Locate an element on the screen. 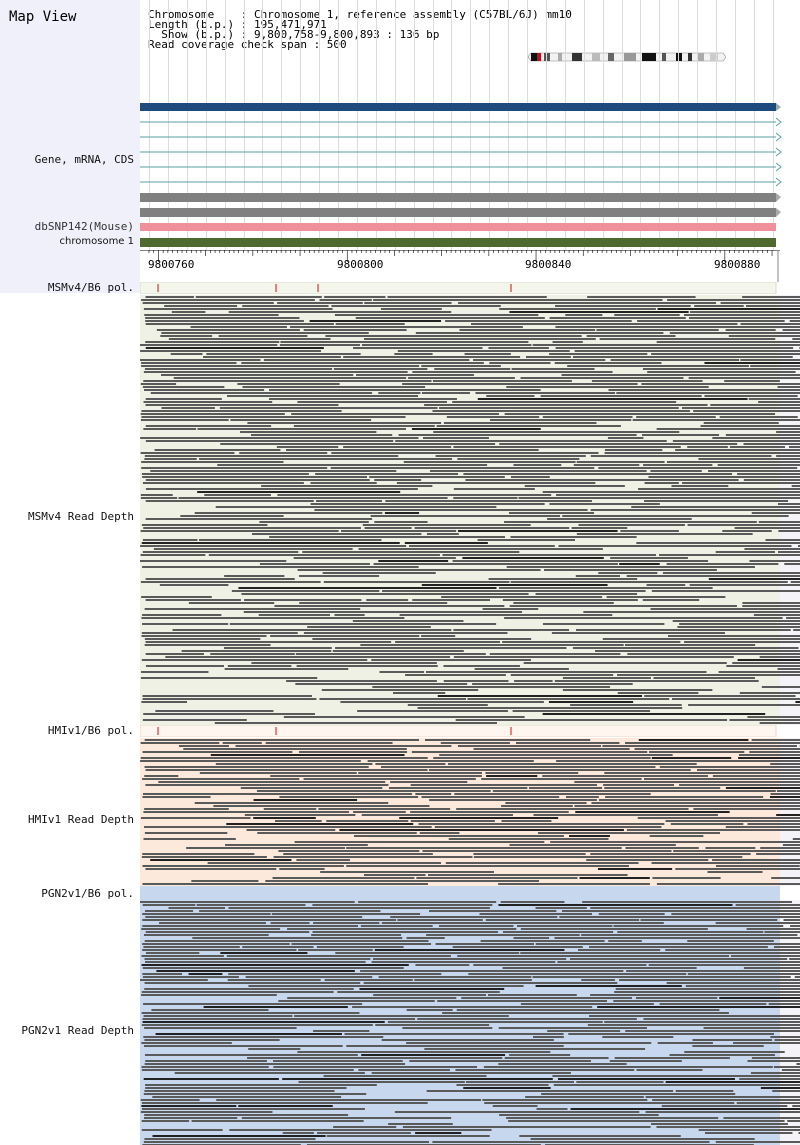 The width and height of the screenshot is (800, 1145). label-hmi-pol: HMIv1/B6 pol. is located at coordinates (90, 730).